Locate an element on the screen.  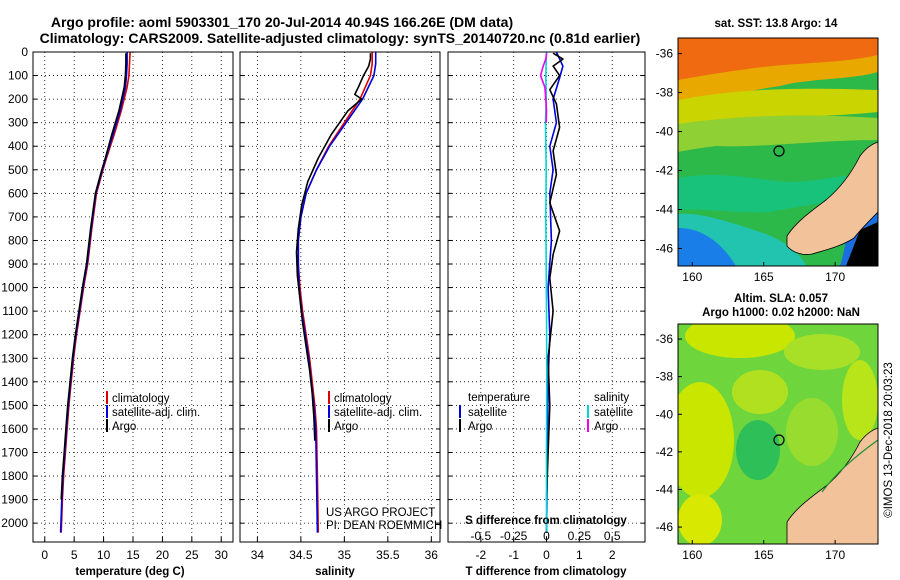
sla-contour is located at coordinates (849, 466).